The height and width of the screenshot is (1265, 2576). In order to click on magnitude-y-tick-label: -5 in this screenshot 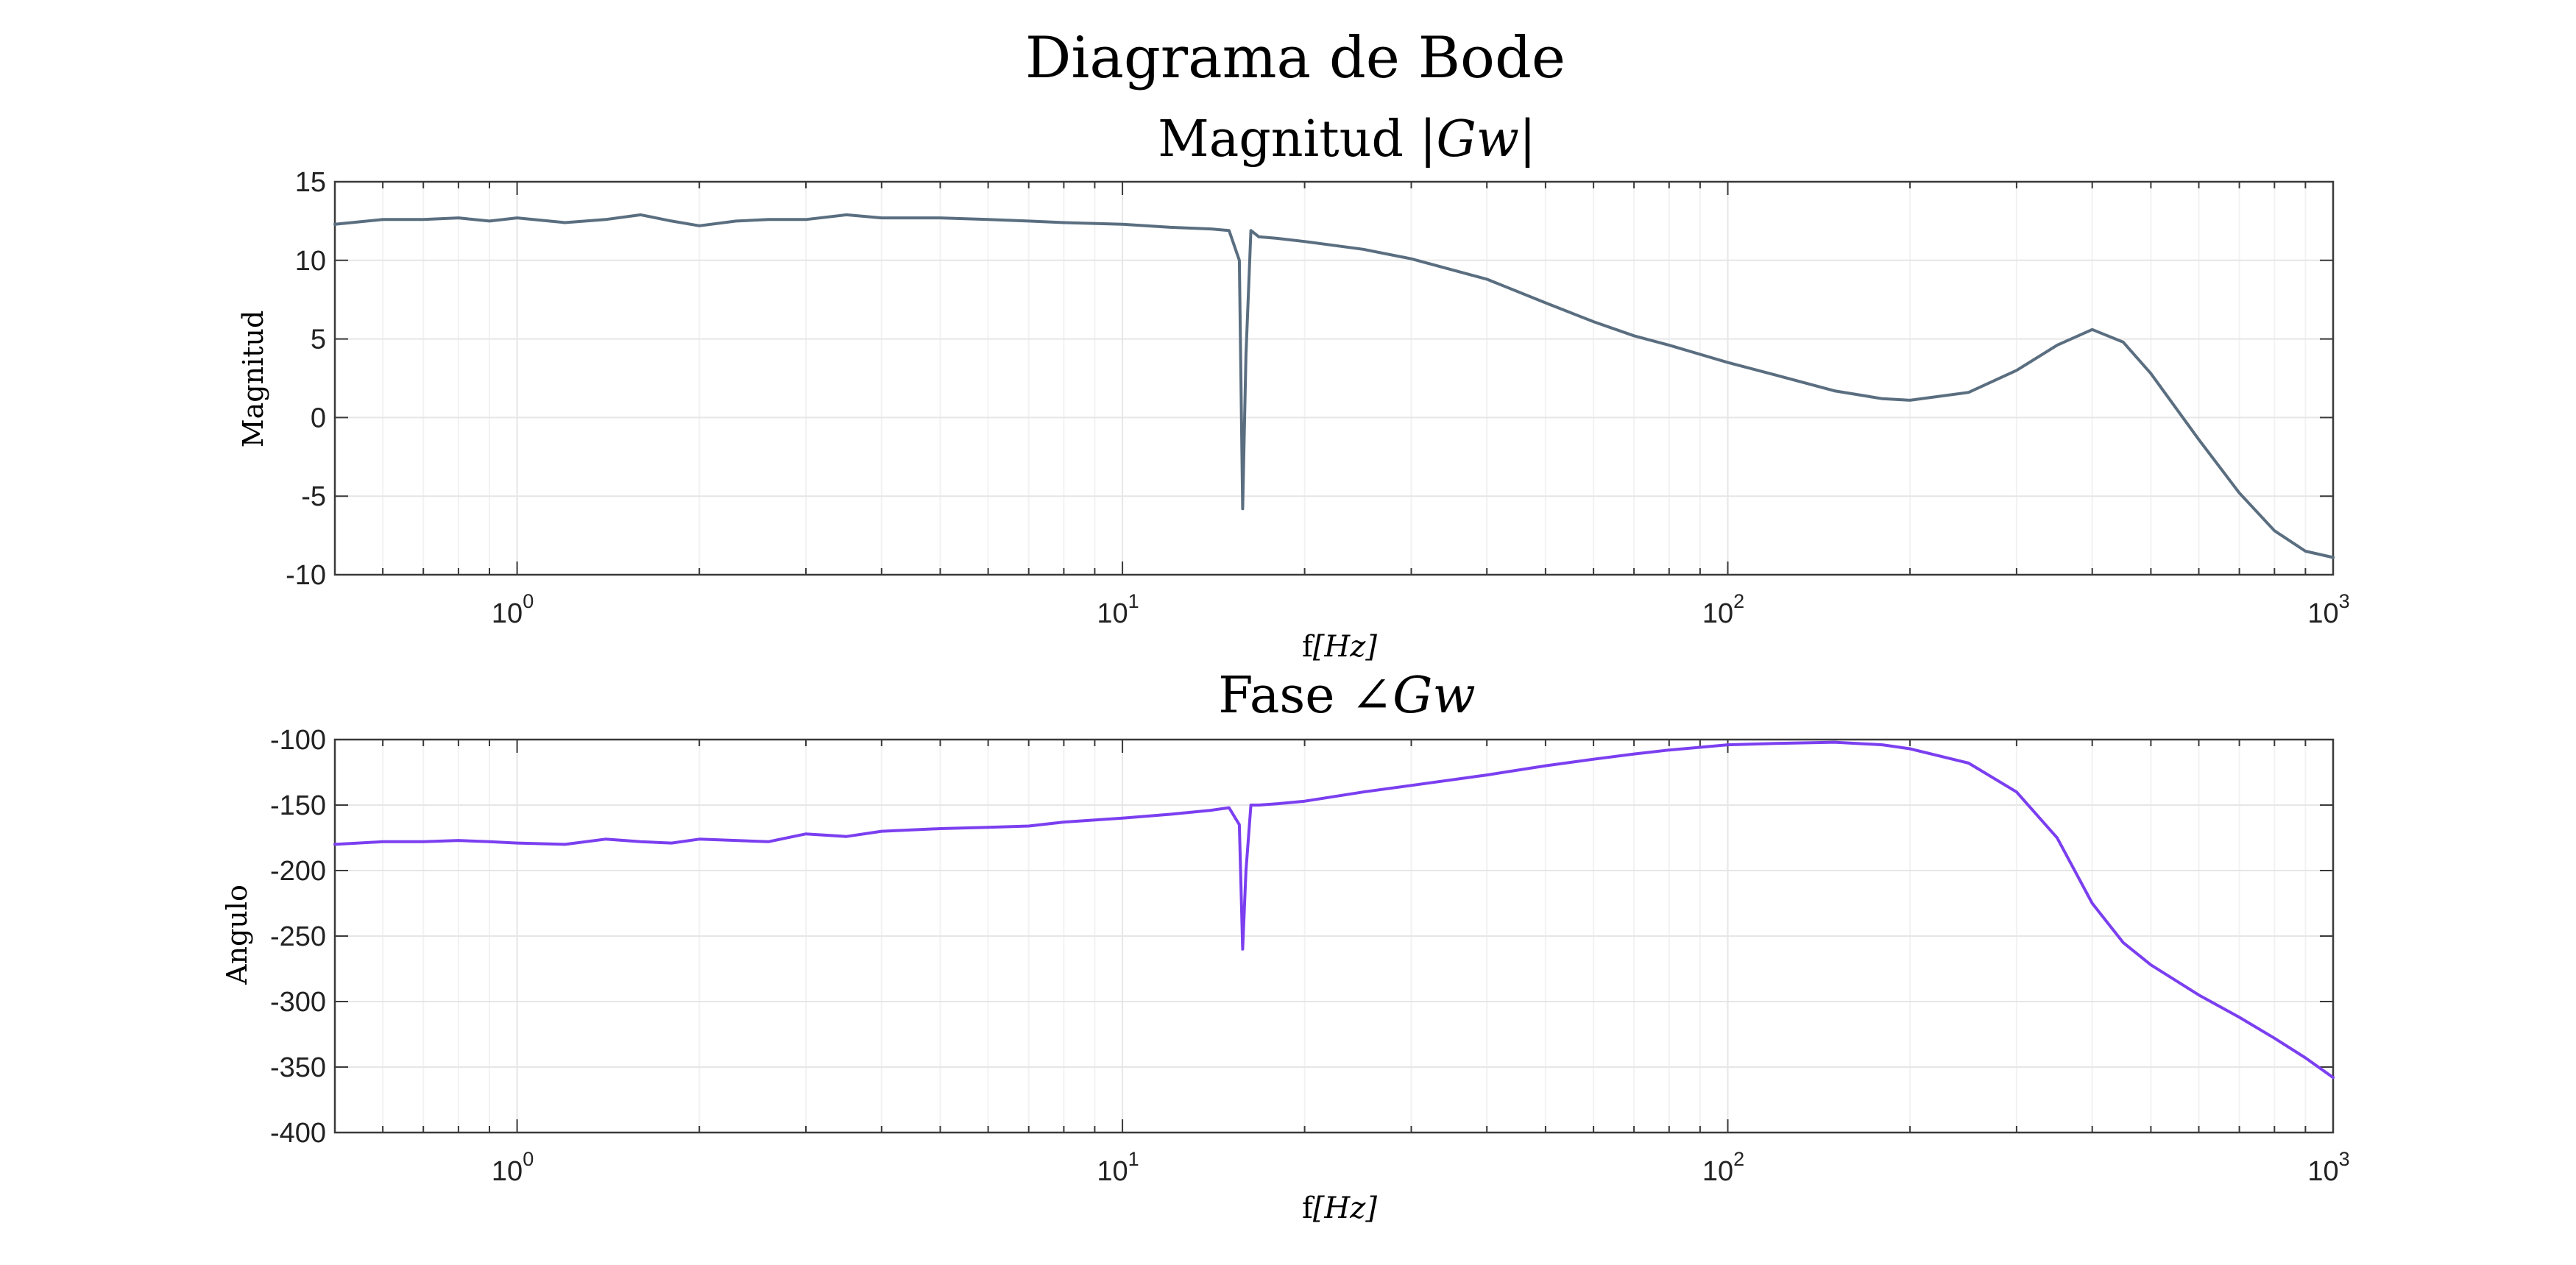, I will do `click(313, 496)`.